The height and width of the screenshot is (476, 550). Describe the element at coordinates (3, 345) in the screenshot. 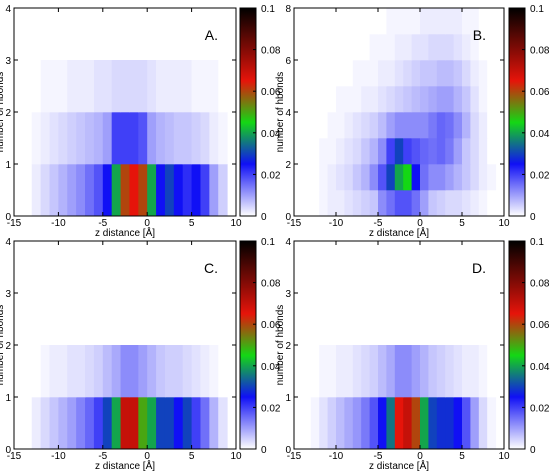

I see `y-axis-label: number of hbonds` at that location.